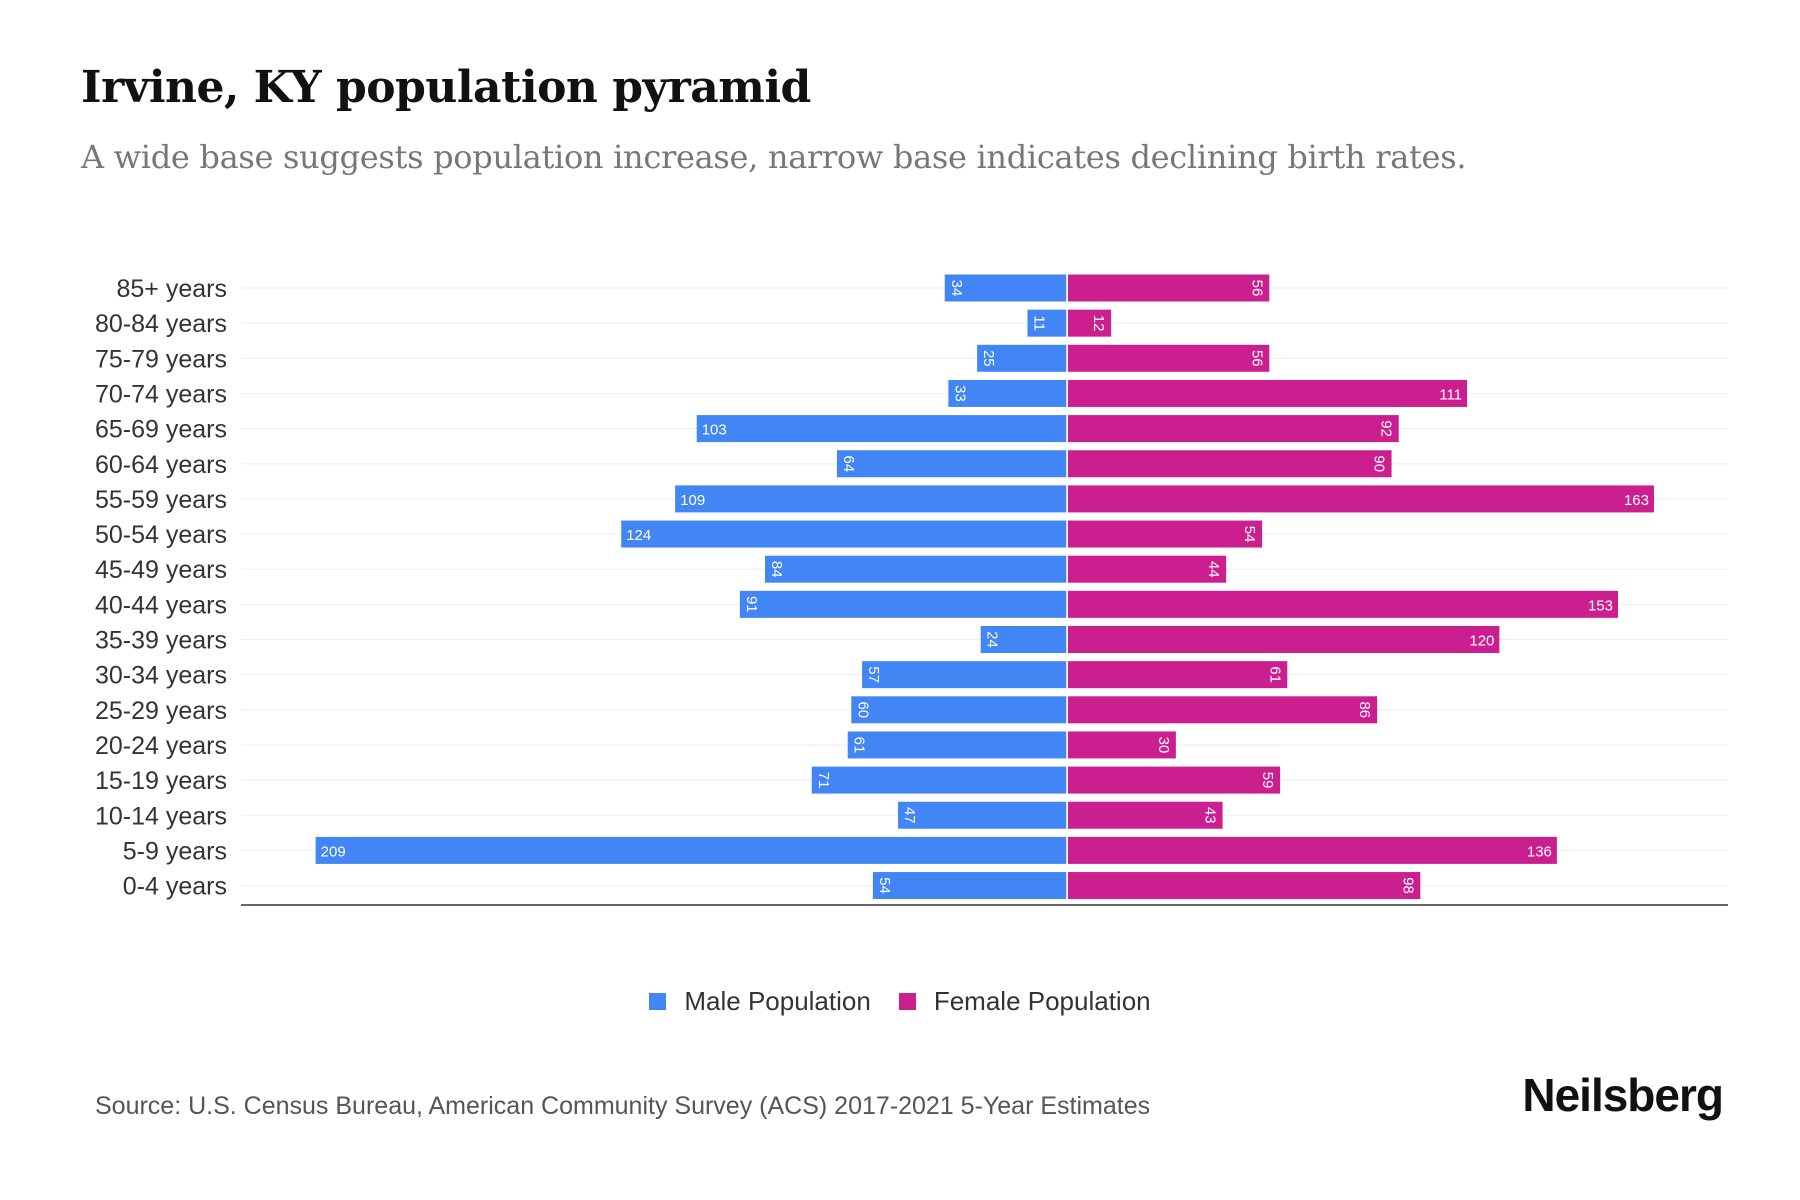 The height and width of the screenshot is (1200, 1800). Describe the element at coordinates (1364, 709) in the screenshot. I see `data-label: 86` at that location.